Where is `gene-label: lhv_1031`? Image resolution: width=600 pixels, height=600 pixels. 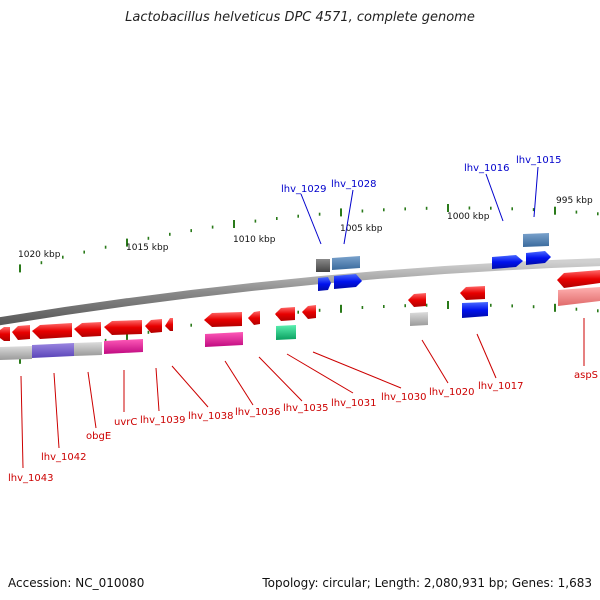
gene-label: lhv_1031 is located at coordinates (353, 403).